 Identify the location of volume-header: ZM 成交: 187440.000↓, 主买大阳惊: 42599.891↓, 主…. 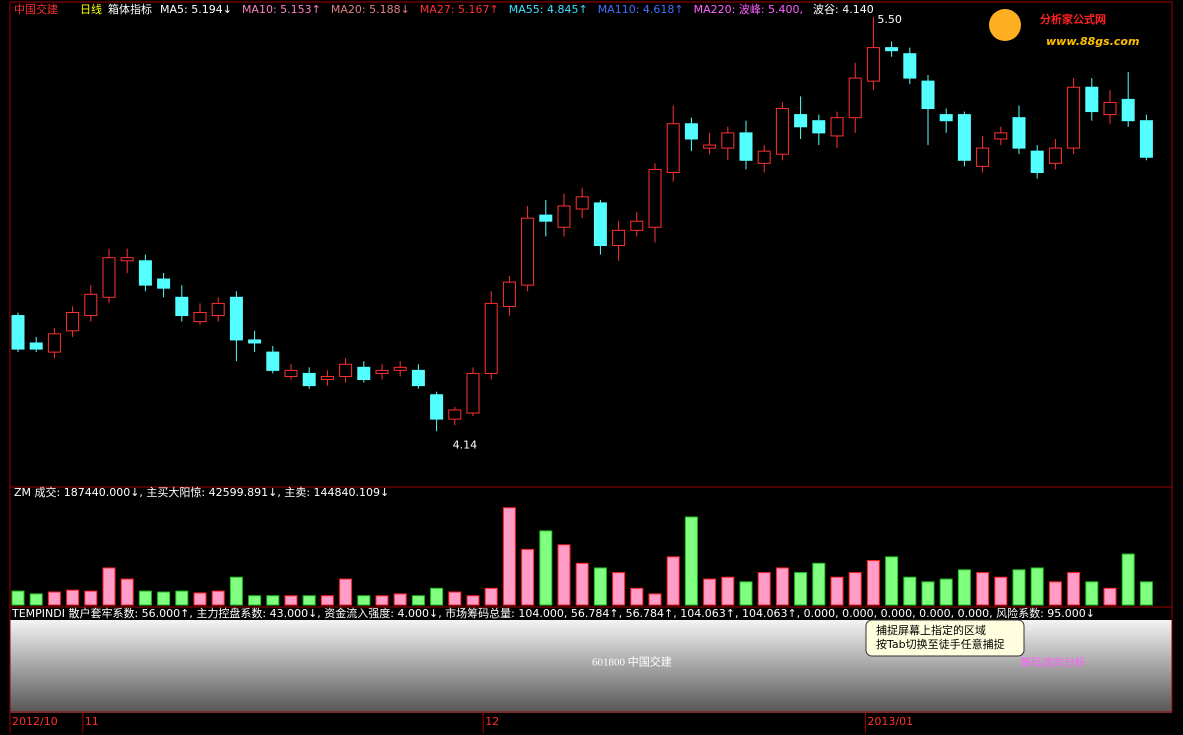
(201, 492).